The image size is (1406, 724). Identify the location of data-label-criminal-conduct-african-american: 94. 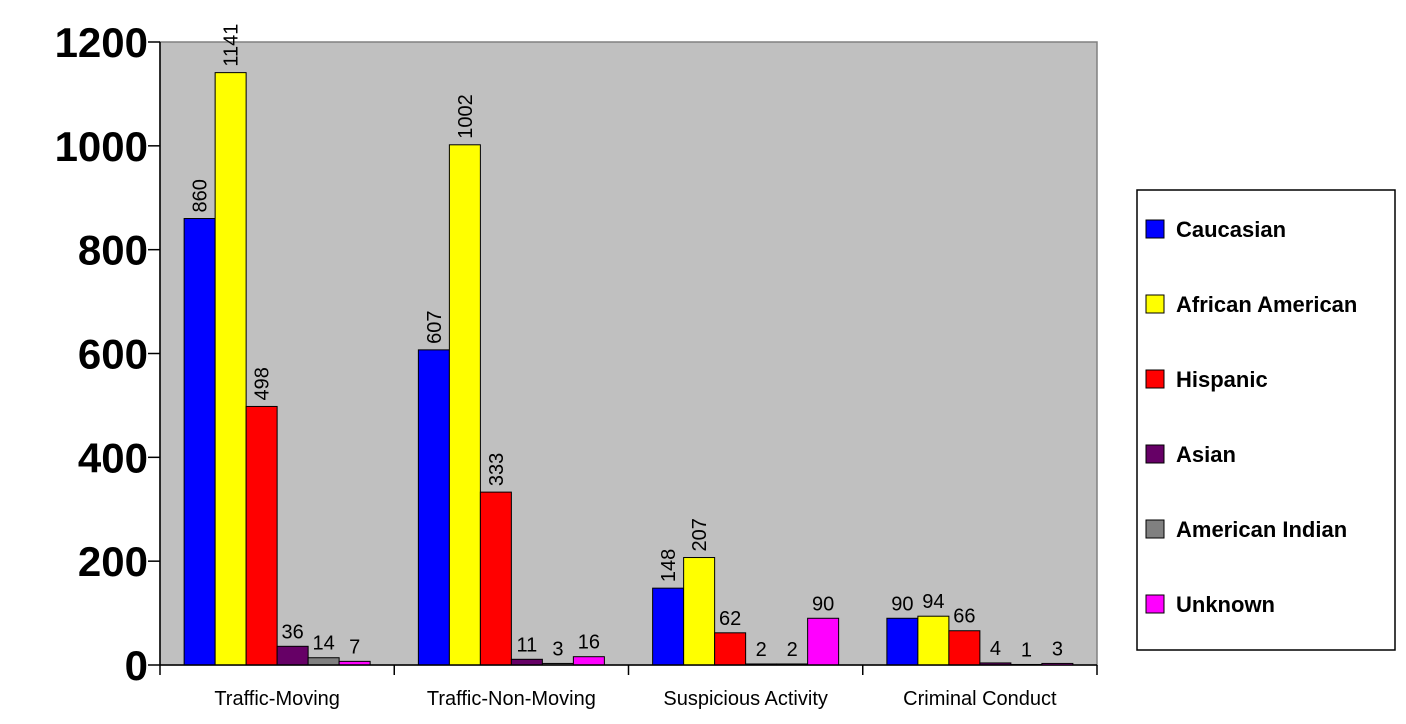
(933, 602).